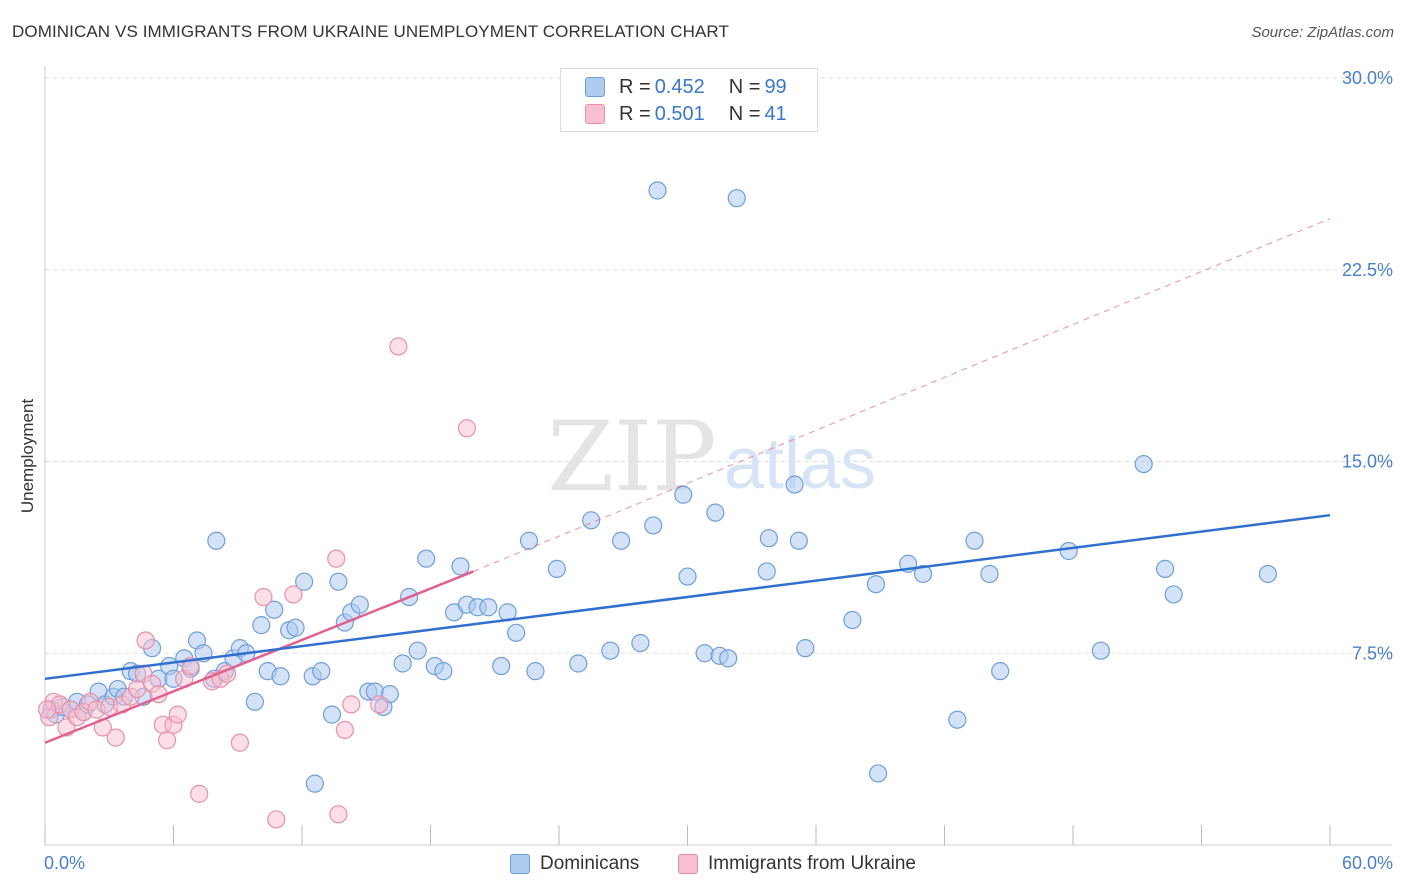 This screenshot has height=892, width=1406. What do you see at coordinates (1367, 270) in the screenshot?
I see `y-tick-label: 22.5%` at bounding box center [1367, 270].